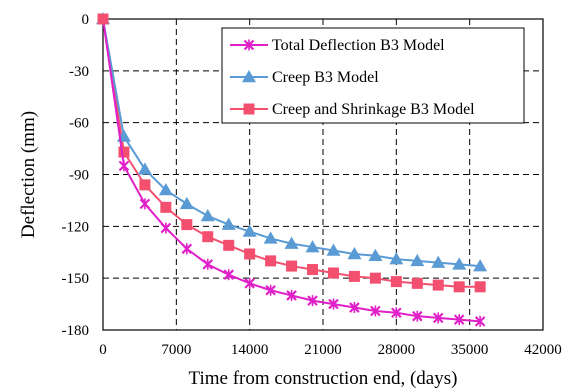  I want to click on legend-item: Creep and Shrinkage B3 Model, so click(352, 109).